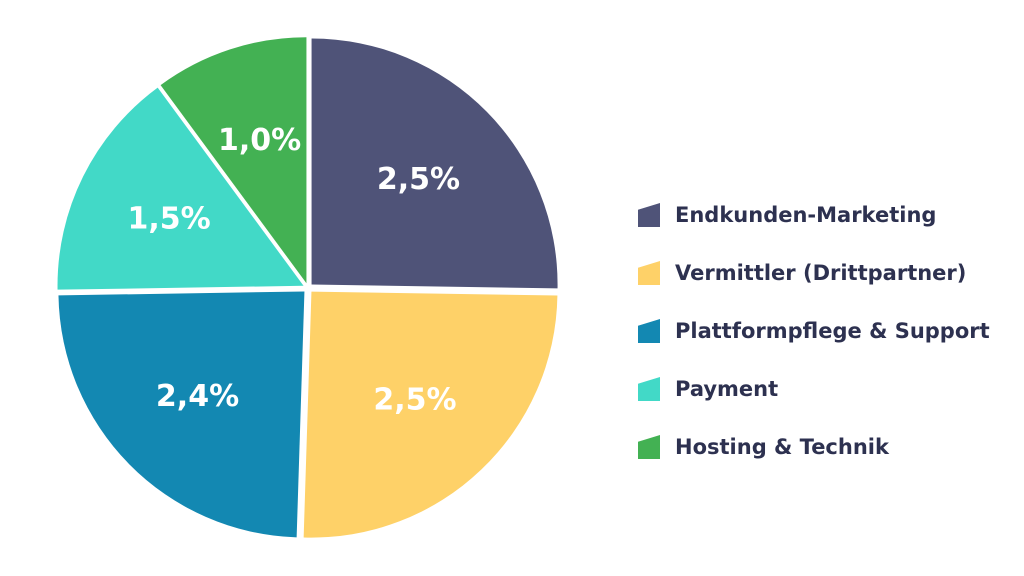  Describe the element at coordinates (806, 215) in the screenshot. I see `legend-label: Endkunden-Marketing` at that location.